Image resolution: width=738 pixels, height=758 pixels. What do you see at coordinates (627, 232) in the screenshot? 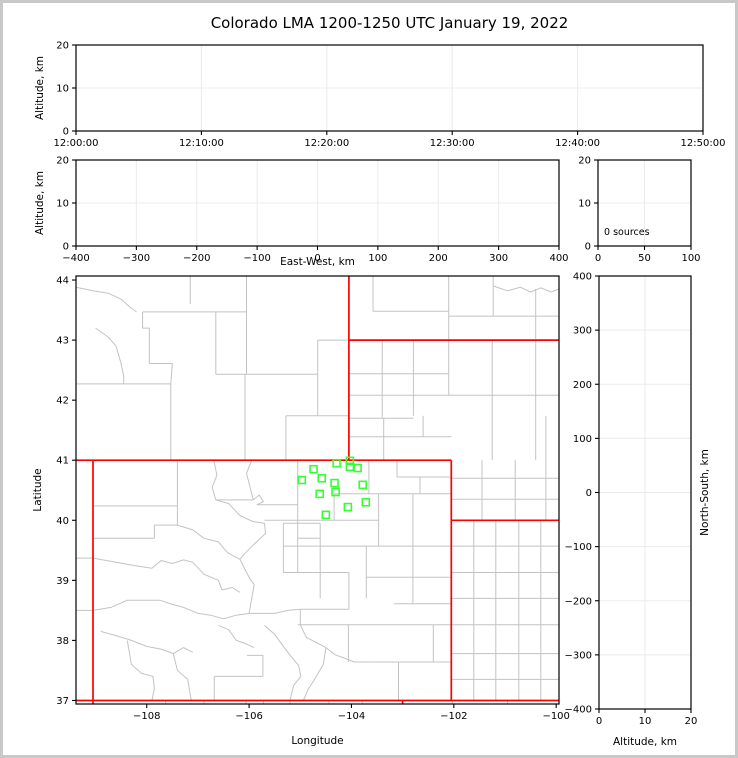
I see `sources-count-label: 0 sources` at bounding box center [627, 232].